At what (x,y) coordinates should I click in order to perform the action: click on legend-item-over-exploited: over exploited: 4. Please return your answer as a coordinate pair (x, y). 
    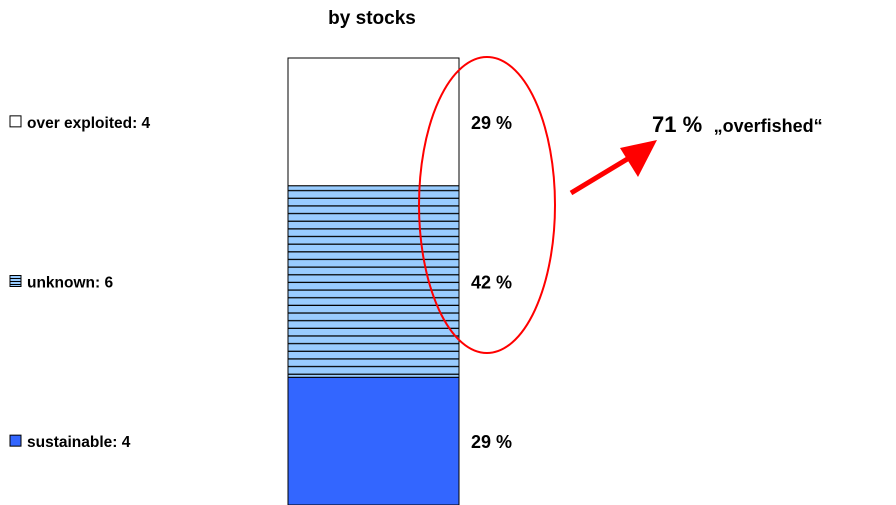
    Looking at the image, I should click on (80, 123).